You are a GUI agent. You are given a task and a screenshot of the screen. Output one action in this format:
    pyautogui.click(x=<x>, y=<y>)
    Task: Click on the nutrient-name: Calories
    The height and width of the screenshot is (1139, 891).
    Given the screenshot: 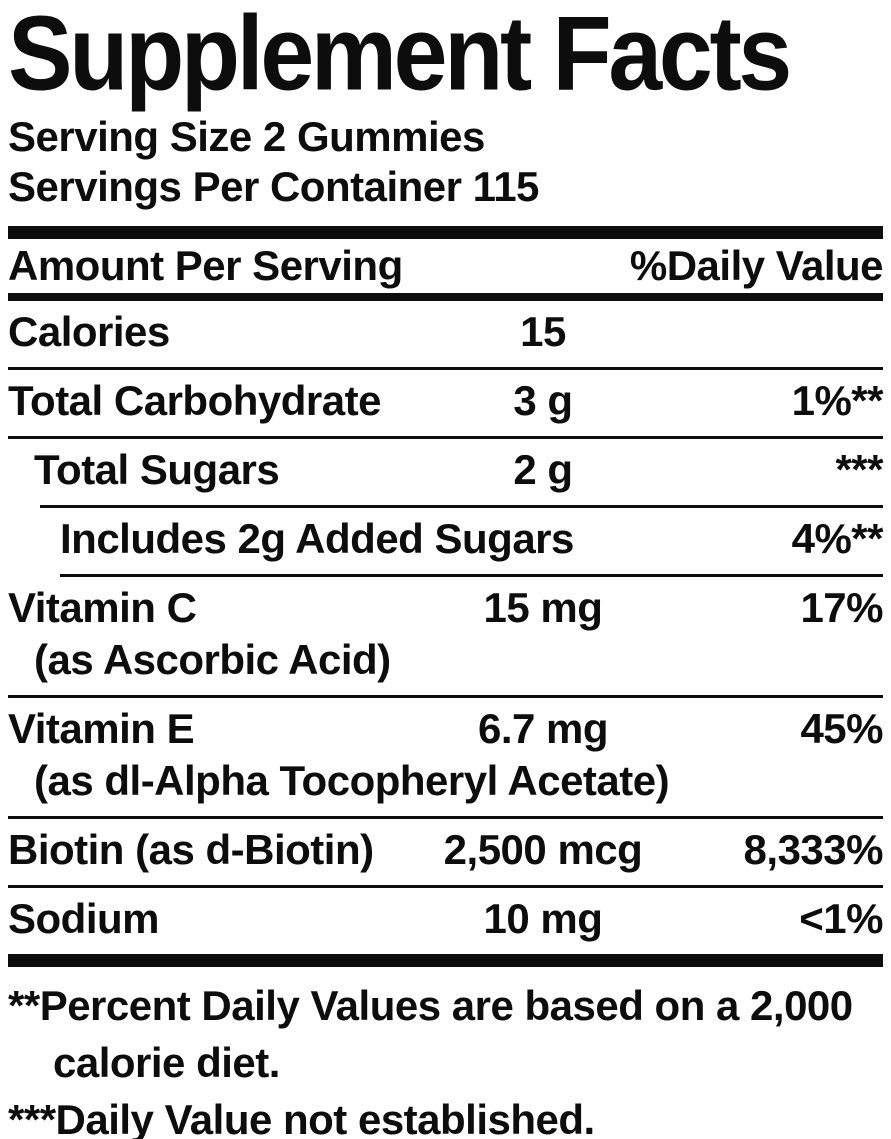 What is the action you would take?
    pyautogui.click(x=89, y=331)
    